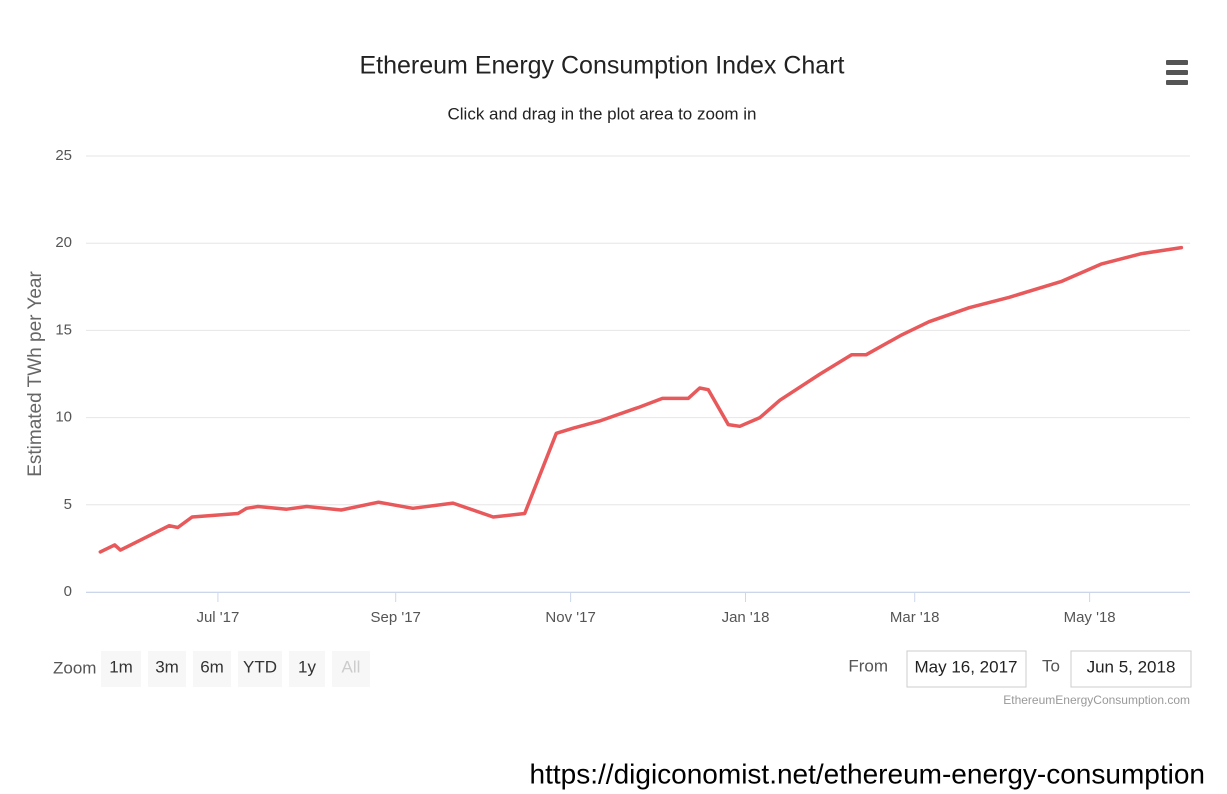  I want to click on zoom-button: YTD, so click(260, 669).